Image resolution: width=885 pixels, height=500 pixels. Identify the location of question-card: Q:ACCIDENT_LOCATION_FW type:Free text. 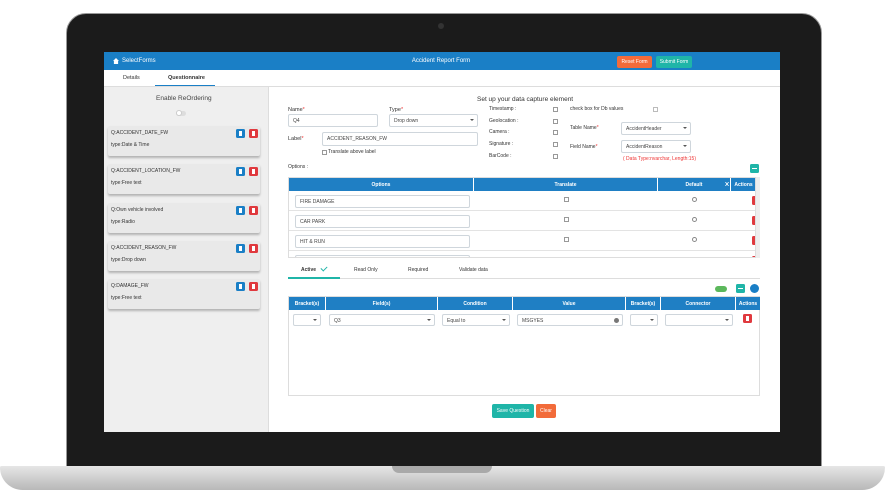
(184, 179).